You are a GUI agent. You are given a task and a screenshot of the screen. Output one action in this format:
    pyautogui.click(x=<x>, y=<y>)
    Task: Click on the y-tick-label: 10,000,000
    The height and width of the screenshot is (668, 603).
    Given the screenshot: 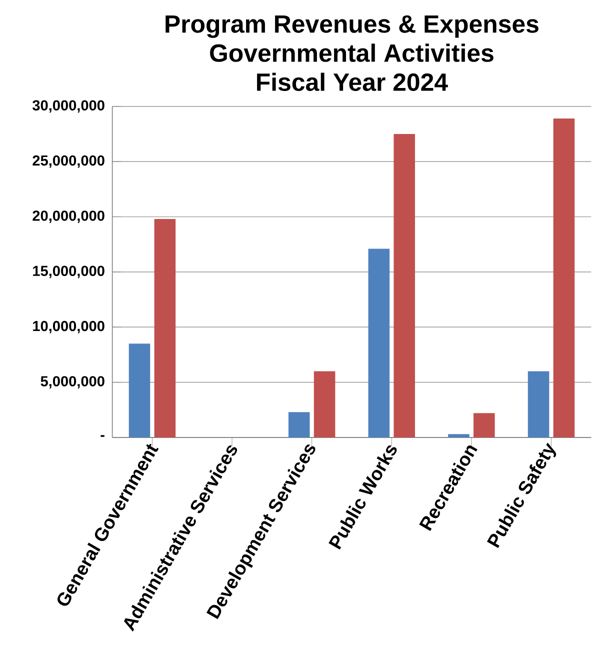 What is the action you would take?
    pyautogui.click(x=68, y=327)
    